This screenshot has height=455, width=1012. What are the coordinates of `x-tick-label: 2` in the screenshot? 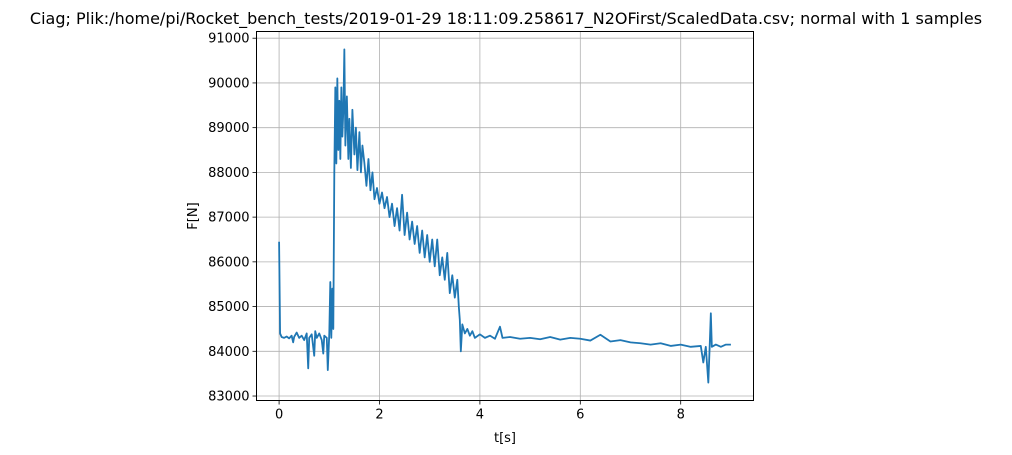 It's located at (379, 415).